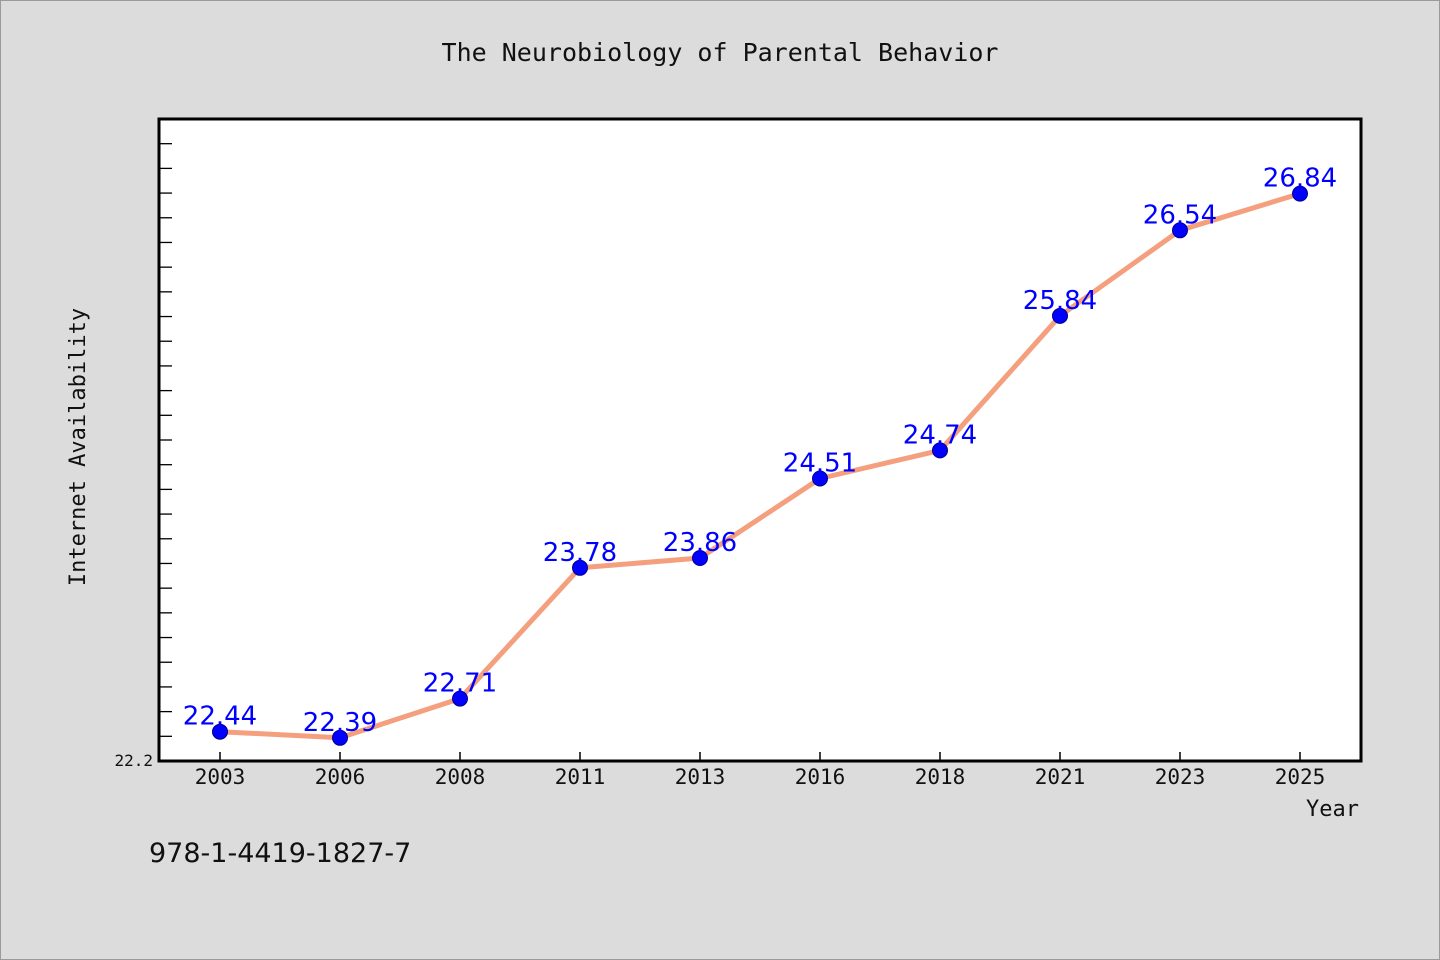 The image size is (1440, 960). What do you see at coordinates (165, 440) in the screenshot?
I see `y-axis-minor-ticks` at bounding box center [165, 440].